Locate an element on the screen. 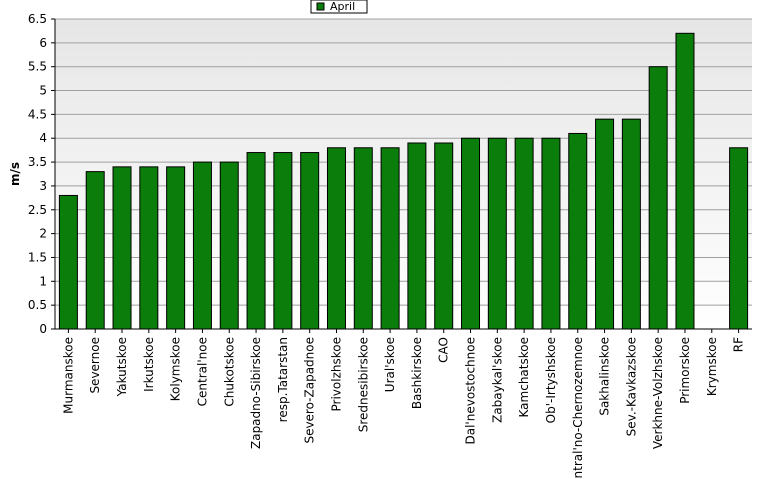 The image size is (777, 479). x-tick-label: resp.Tatarstan is located at coordinates (283, 379).